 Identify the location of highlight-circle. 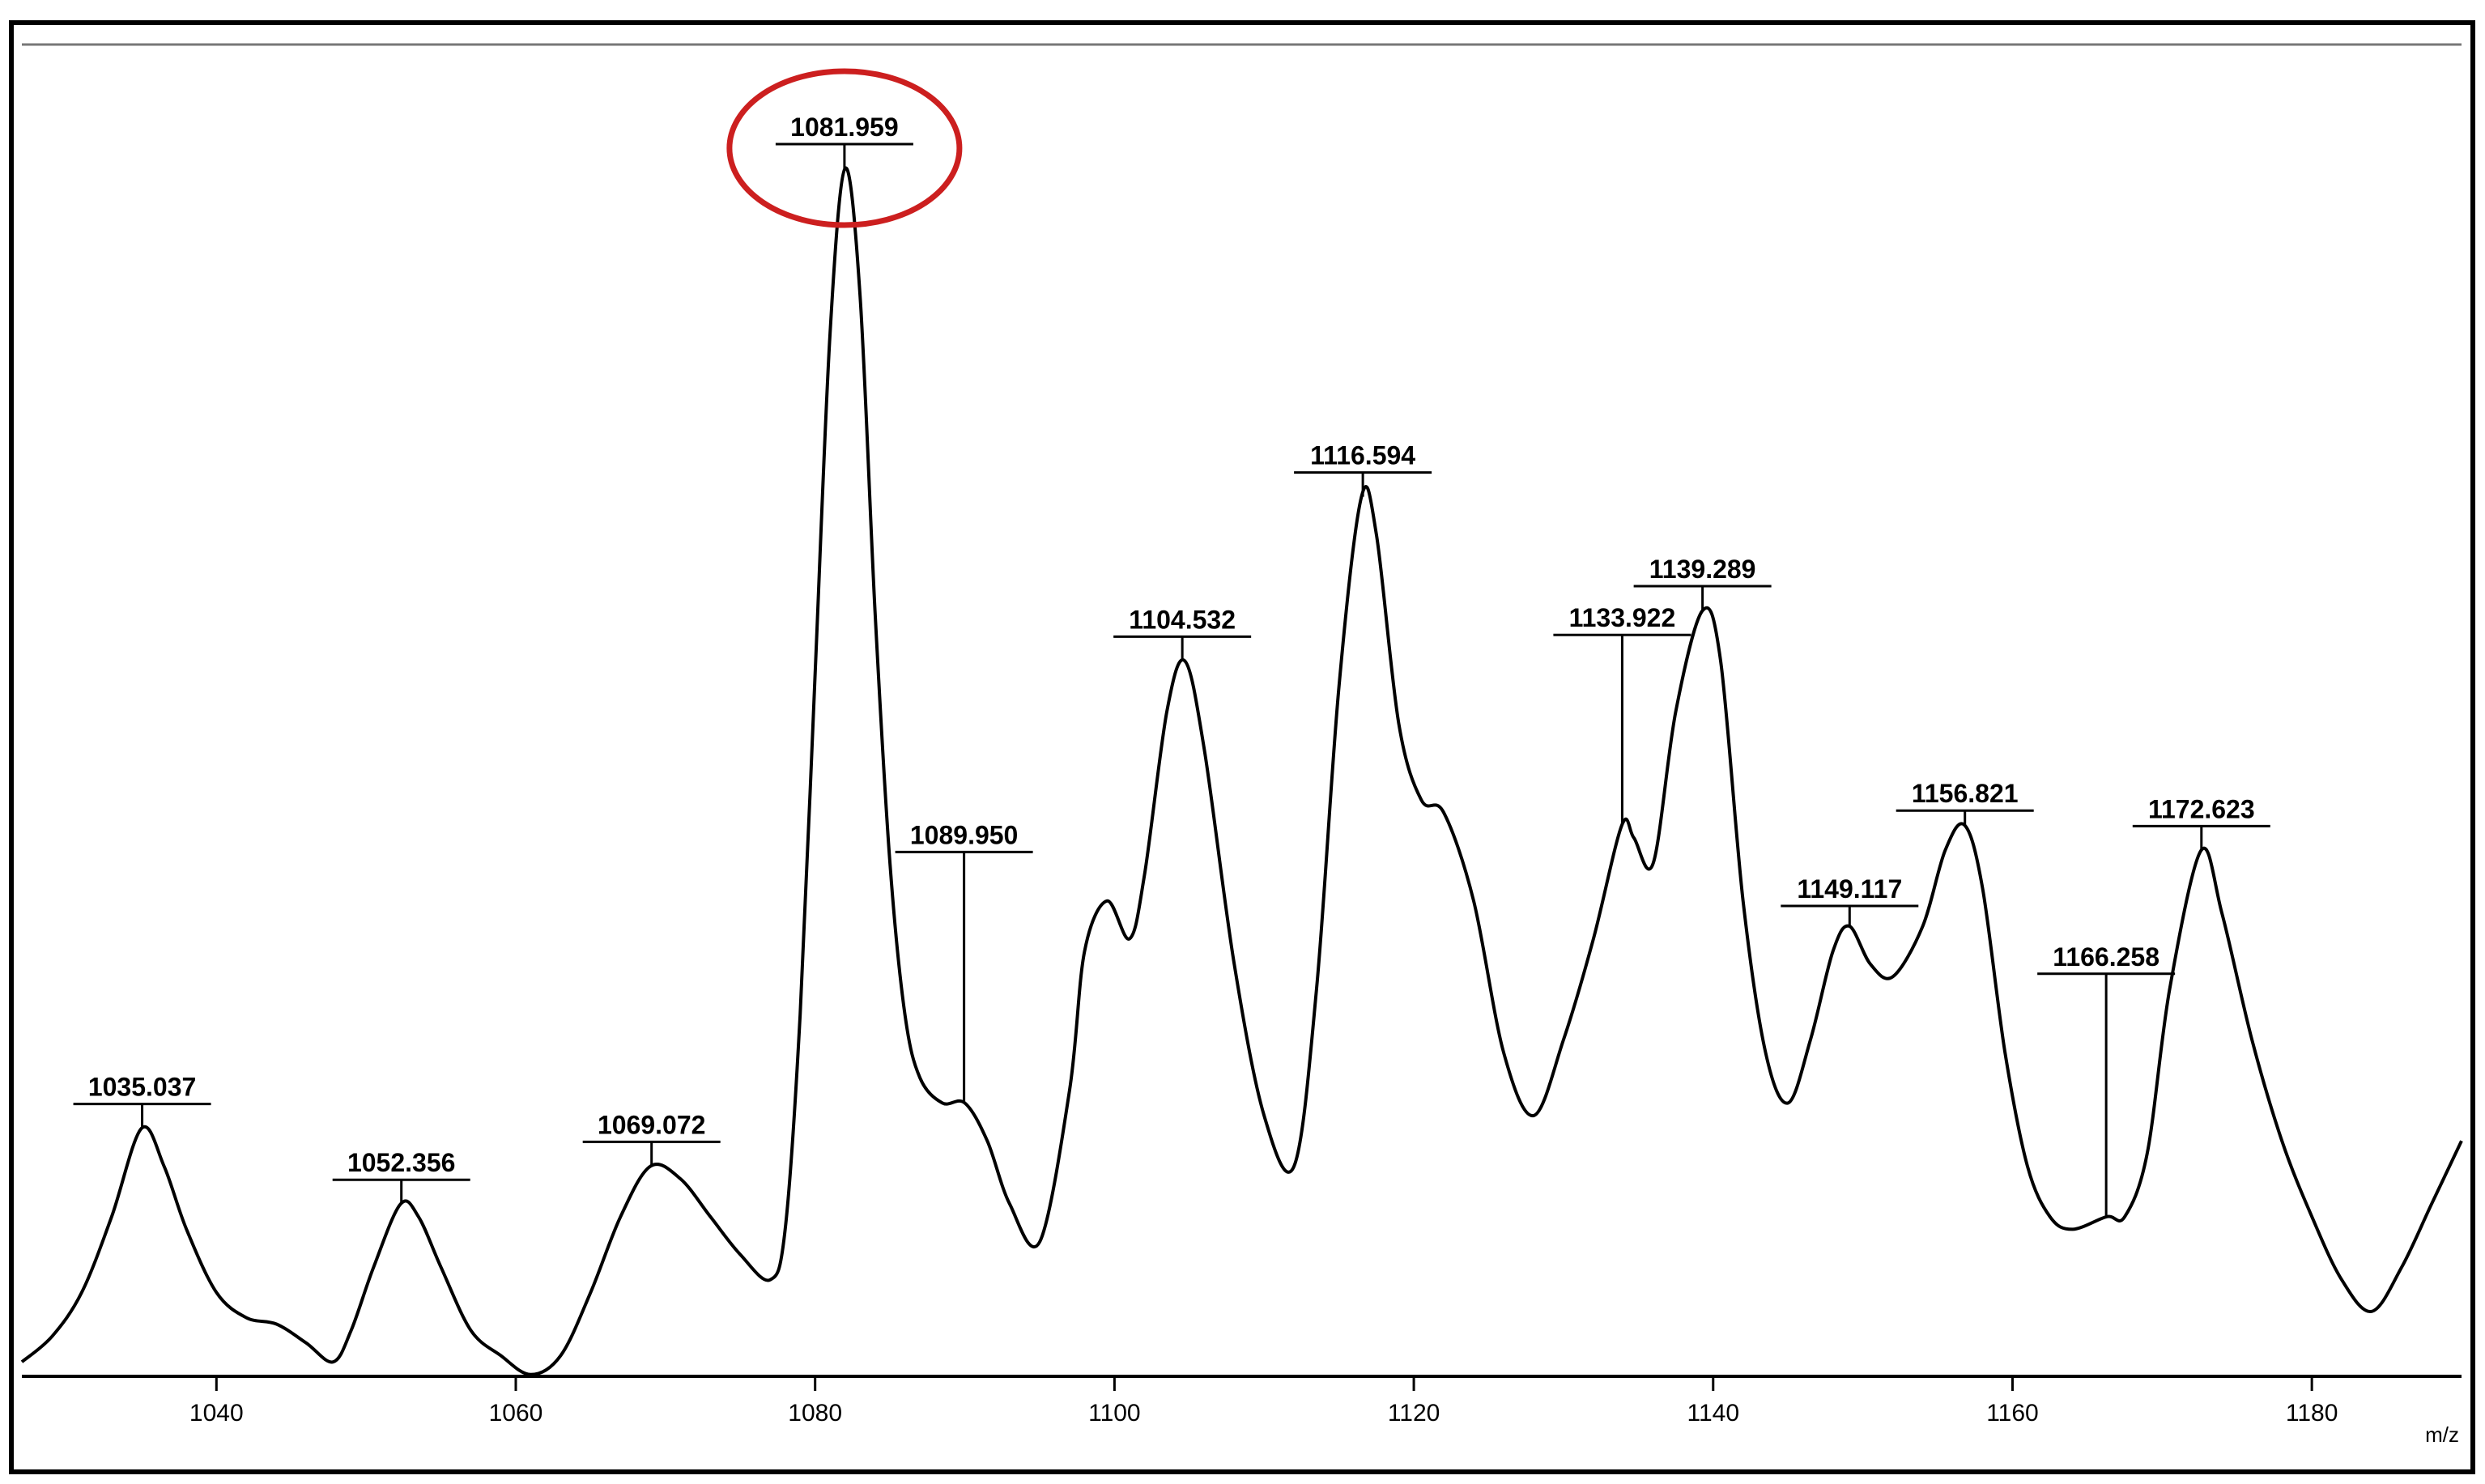
(844, 148).